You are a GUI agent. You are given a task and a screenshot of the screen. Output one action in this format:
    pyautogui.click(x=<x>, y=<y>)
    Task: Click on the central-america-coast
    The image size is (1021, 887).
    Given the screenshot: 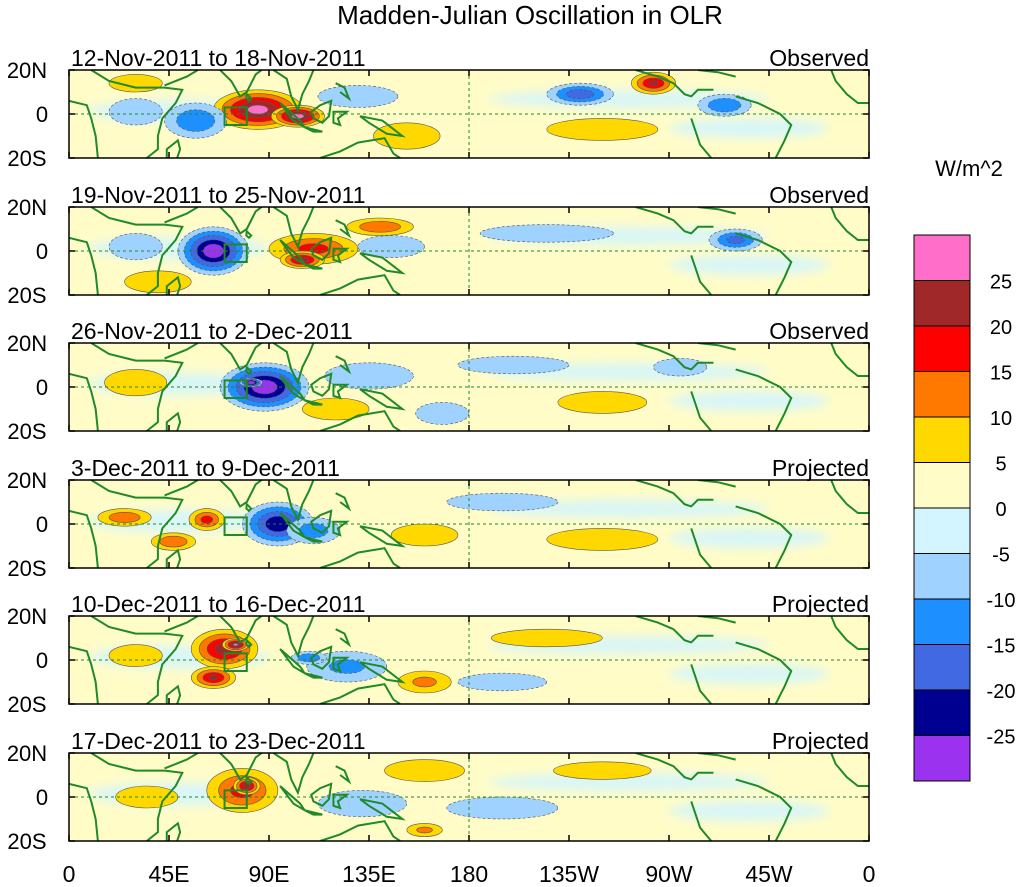 What is the action you would take?
    pyautogui.click(x=674, y=630)
    